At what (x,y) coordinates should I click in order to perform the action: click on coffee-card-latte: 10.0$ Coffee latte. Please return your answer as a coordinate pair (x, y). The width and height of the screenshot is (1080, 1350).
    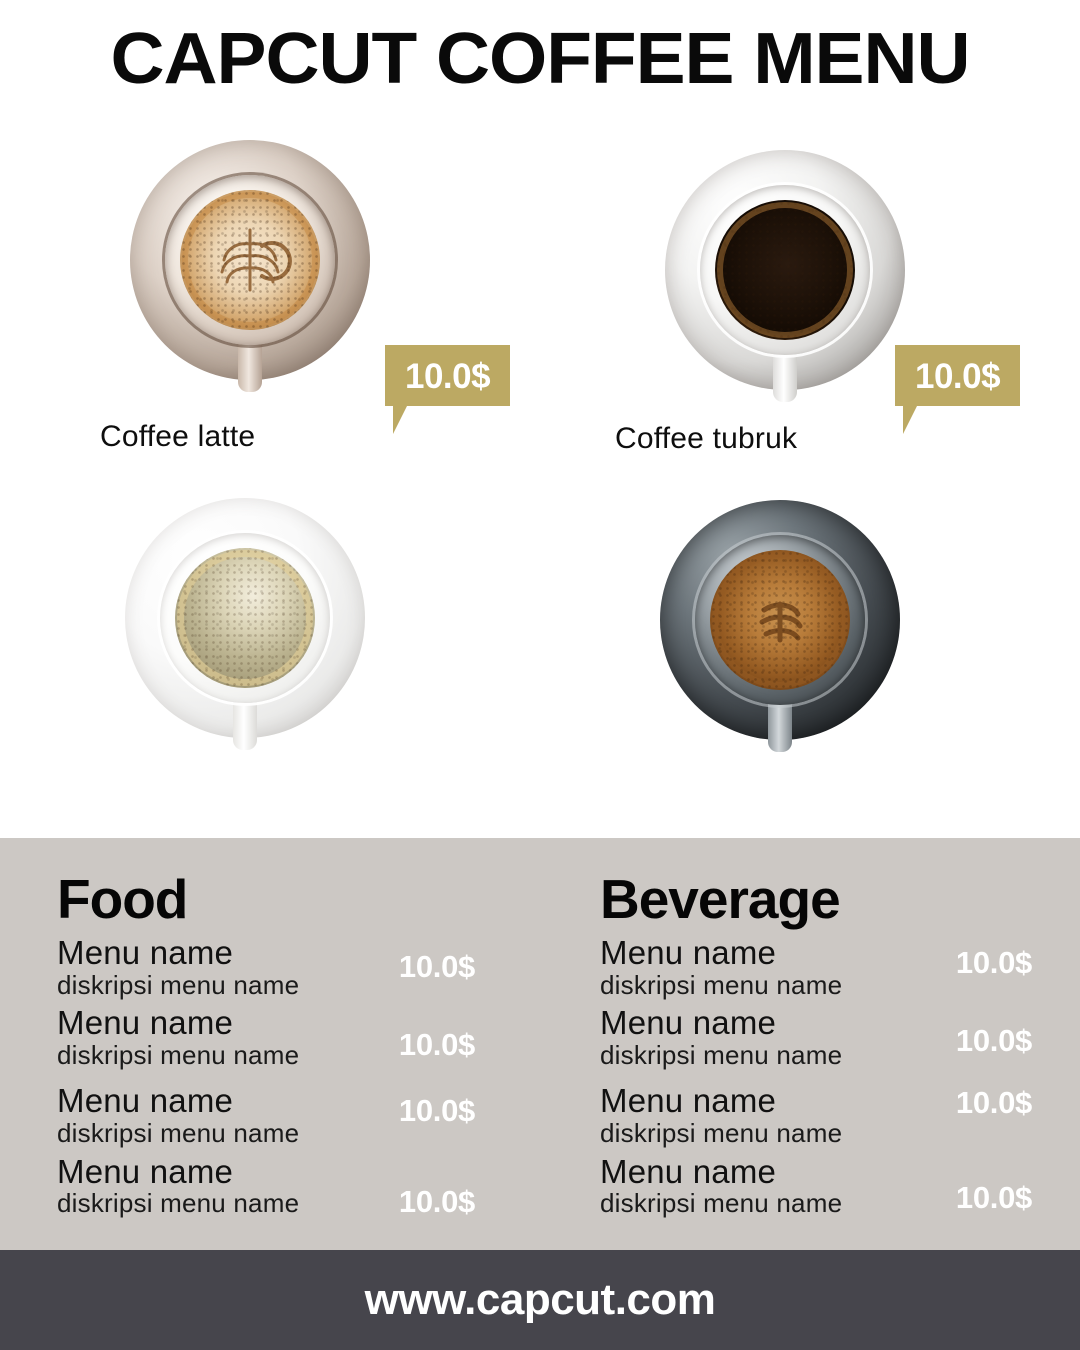
    Looking at the image, I should click on (270, 310).